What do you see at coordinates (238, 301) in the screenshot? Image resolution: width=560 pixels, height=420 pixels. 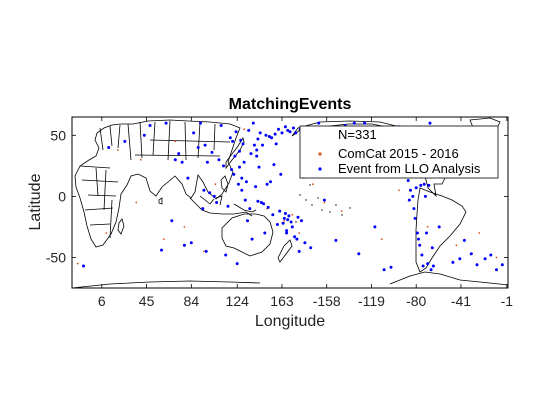 I see `x-tick-label: 124` at bounding box center [238, 301].